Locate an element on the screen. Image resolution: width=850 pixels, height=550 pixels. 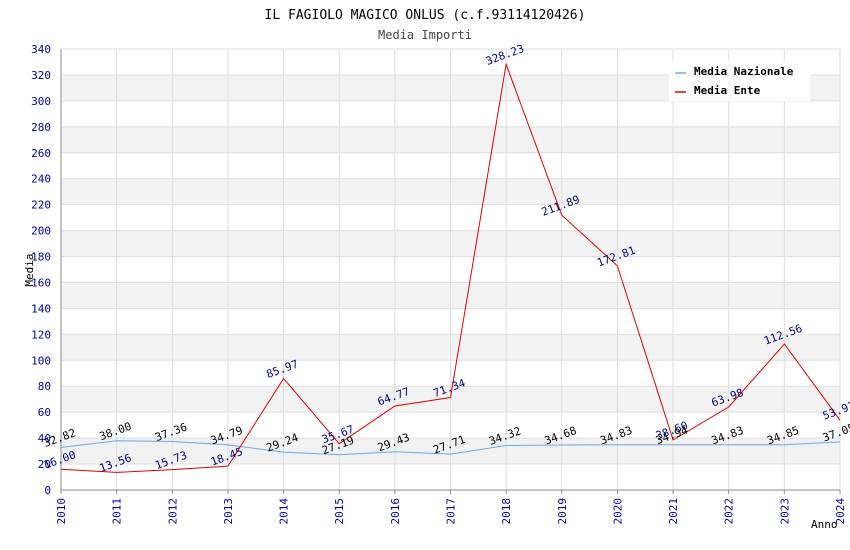
x-tick-label: 2024 is located at coordinates (840, 511).